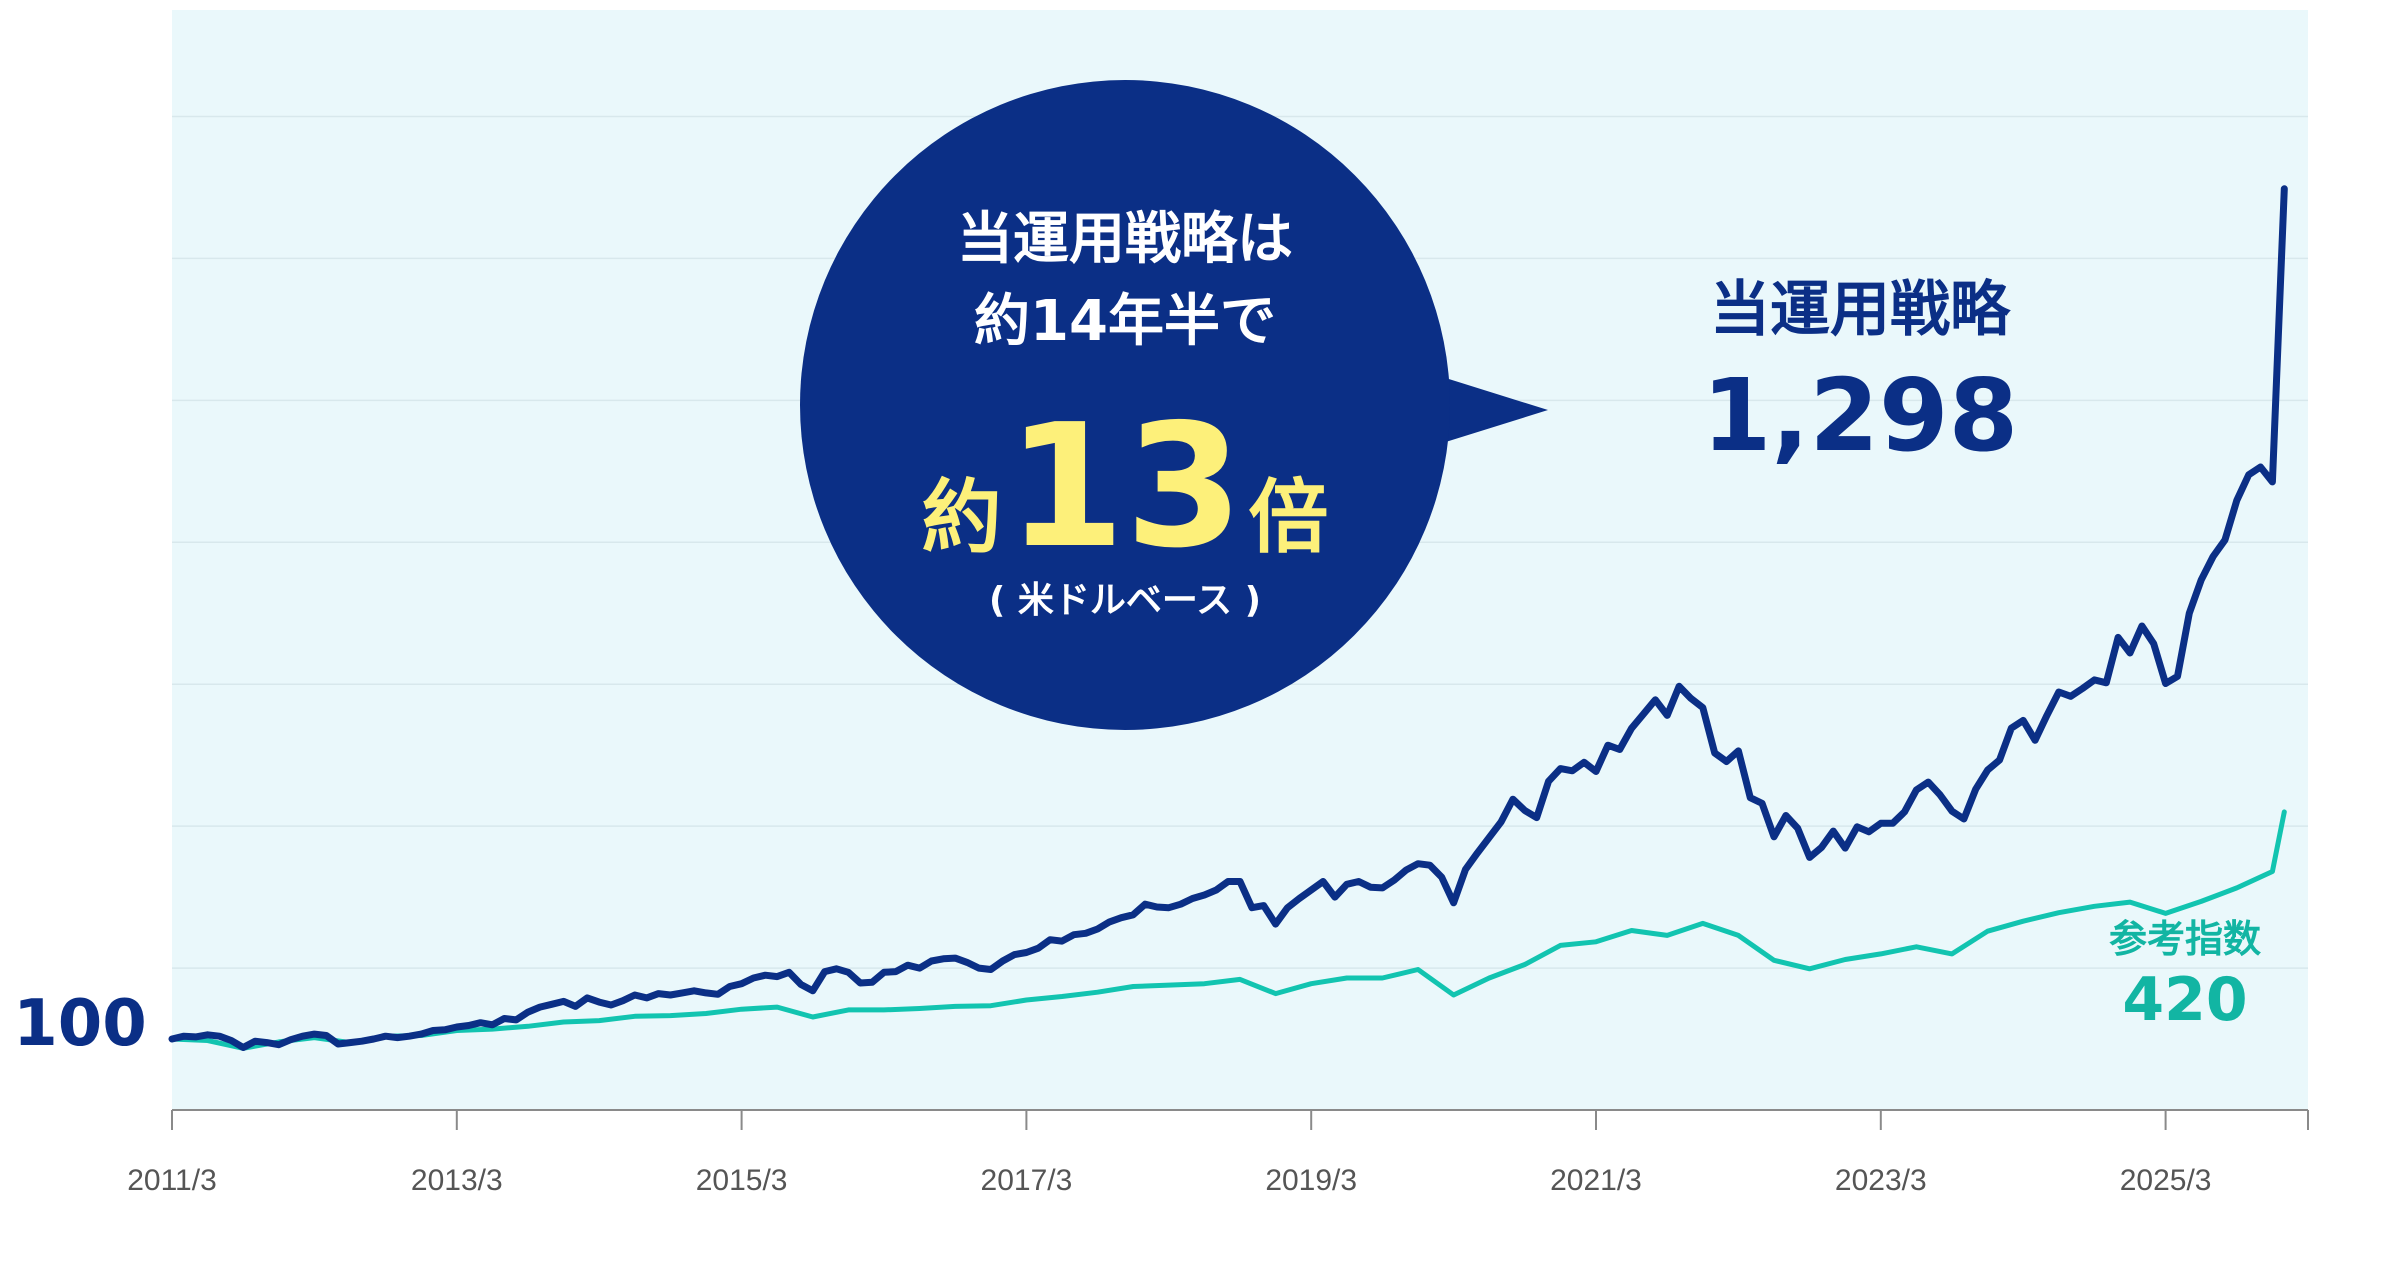 This screenshot has height=1280, width=2400. I want to click on x-tick-label: 2017/3, so click(1027, 1180).